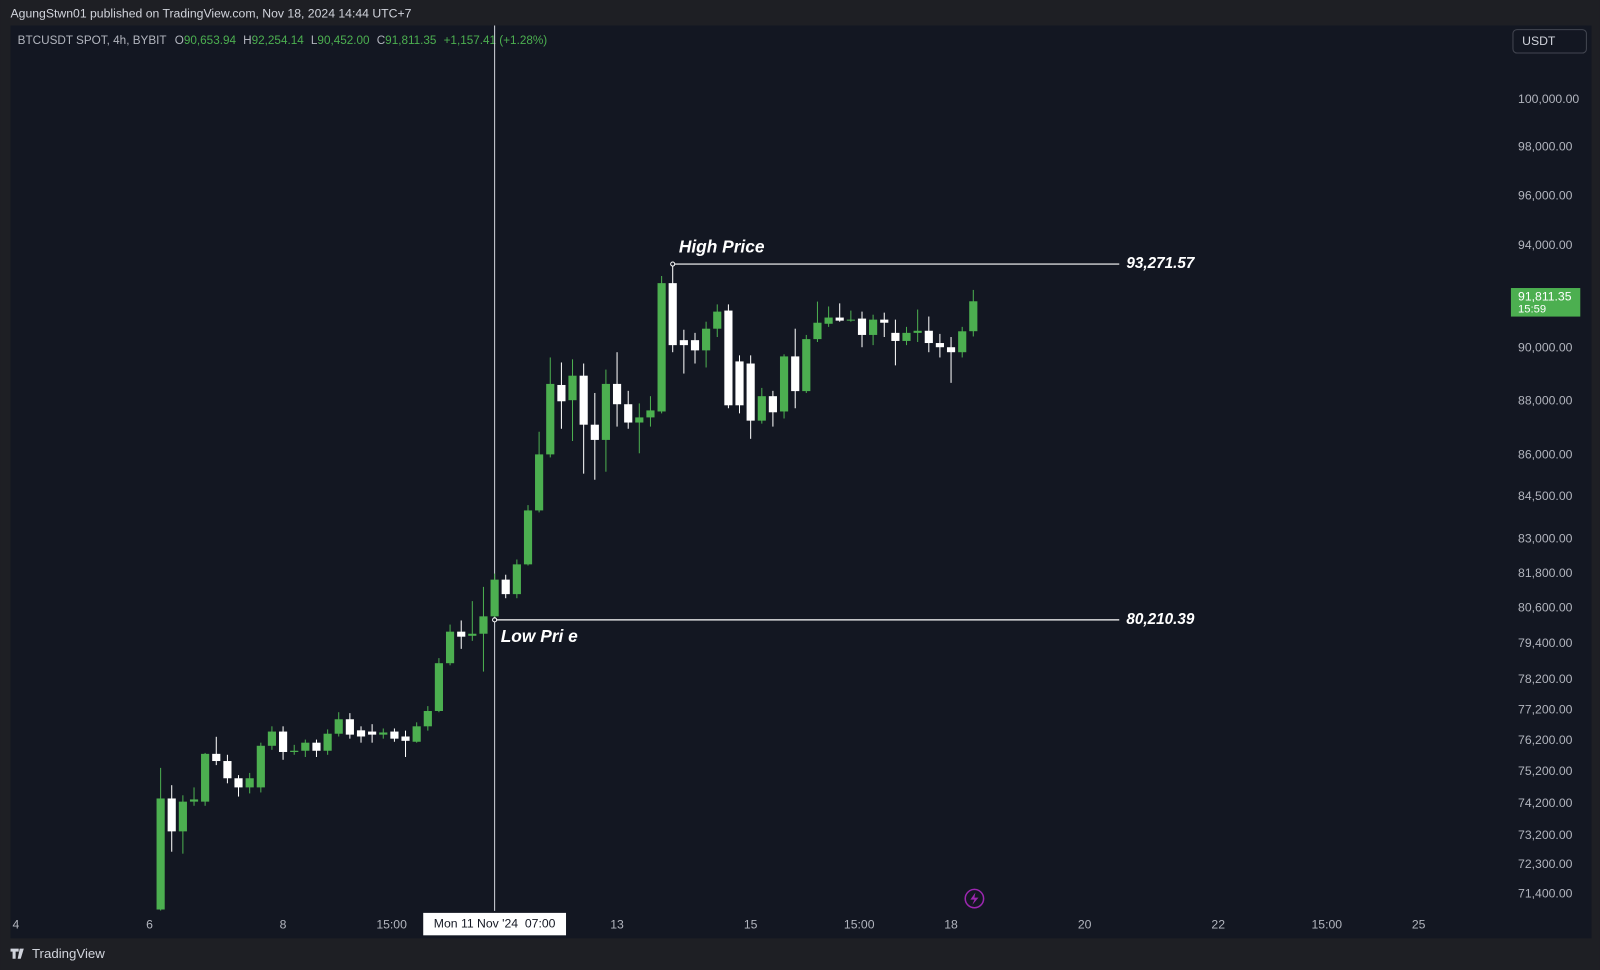  Describe the element at coordinates (1539, 41) in the screenshot. I see `currency-button-label: USDT` at that location.